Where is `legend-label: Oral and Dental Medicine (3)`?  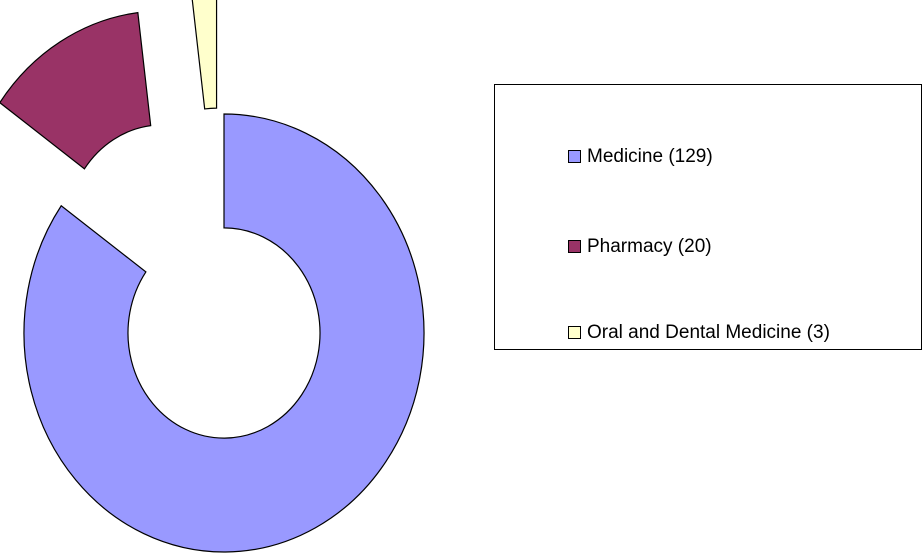
legend-label: Oral and Dental Medicine (3) is located at coordinates (708, 332).